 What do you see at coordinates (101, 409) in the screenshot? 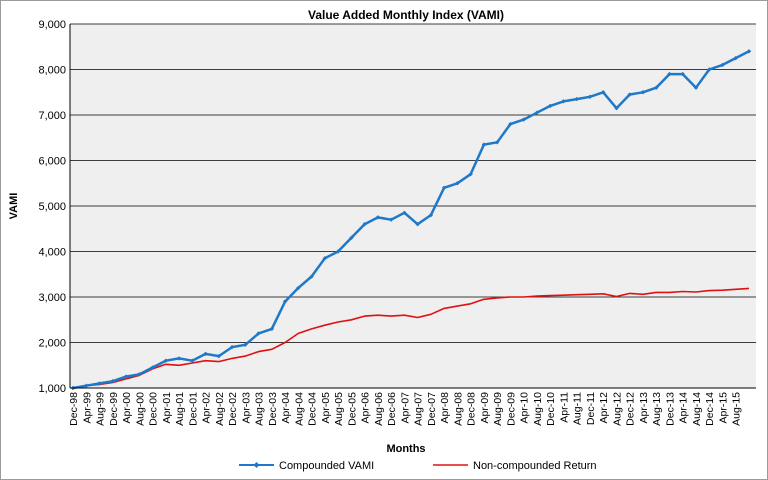
I see `x-tick-label: Aug-99` at bounding box center [101, 409].